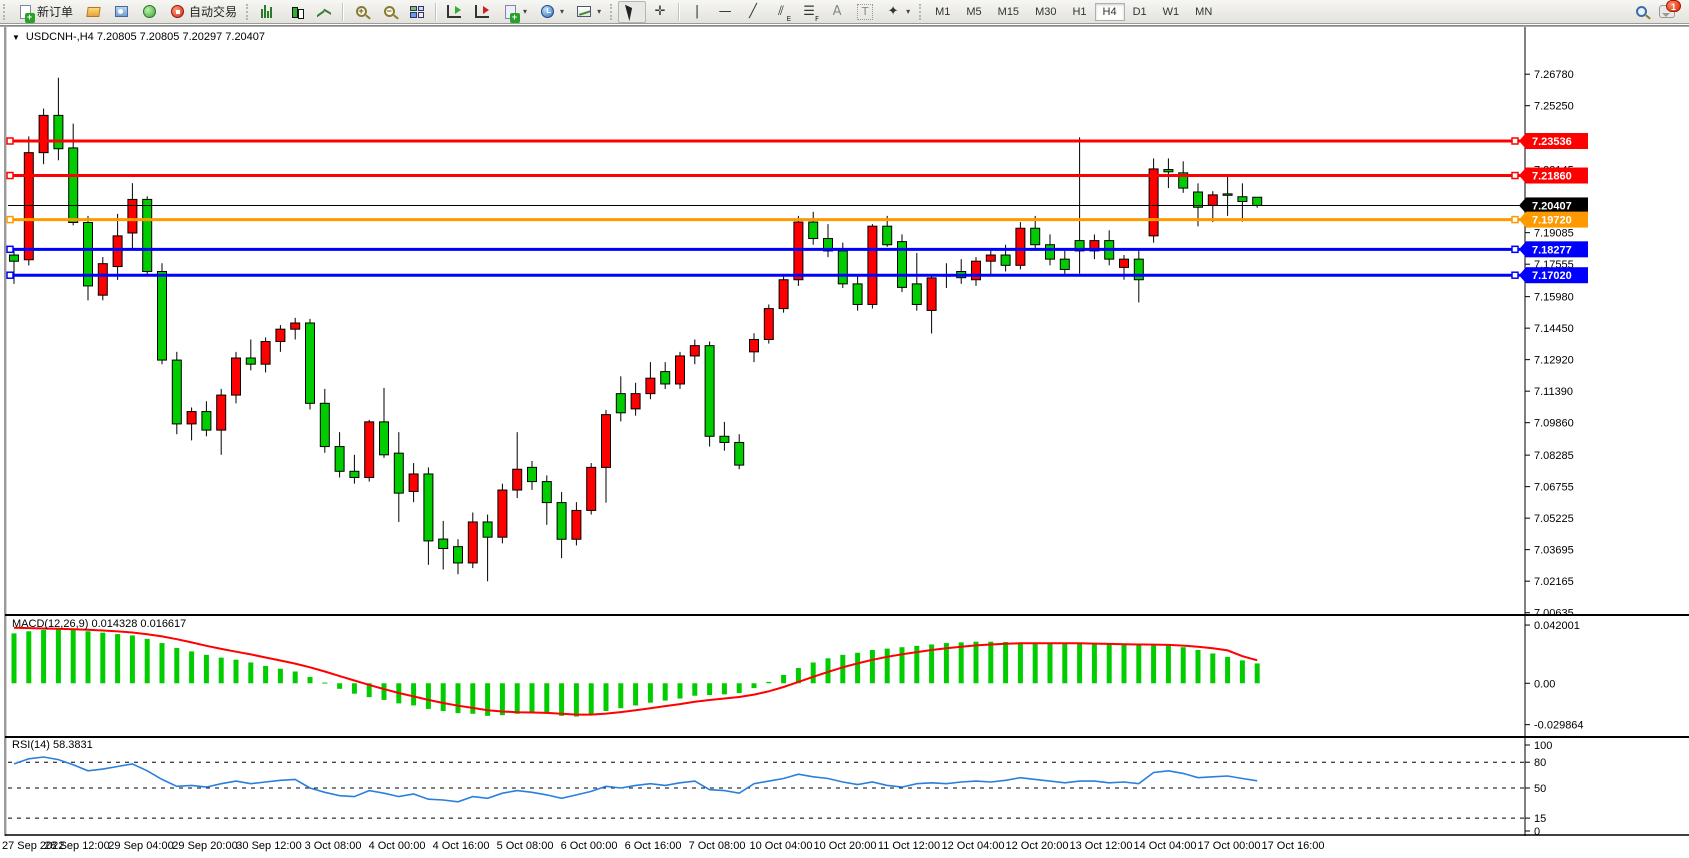  I want to click on timeframe-button-m15: M15, so click(1008, 11).